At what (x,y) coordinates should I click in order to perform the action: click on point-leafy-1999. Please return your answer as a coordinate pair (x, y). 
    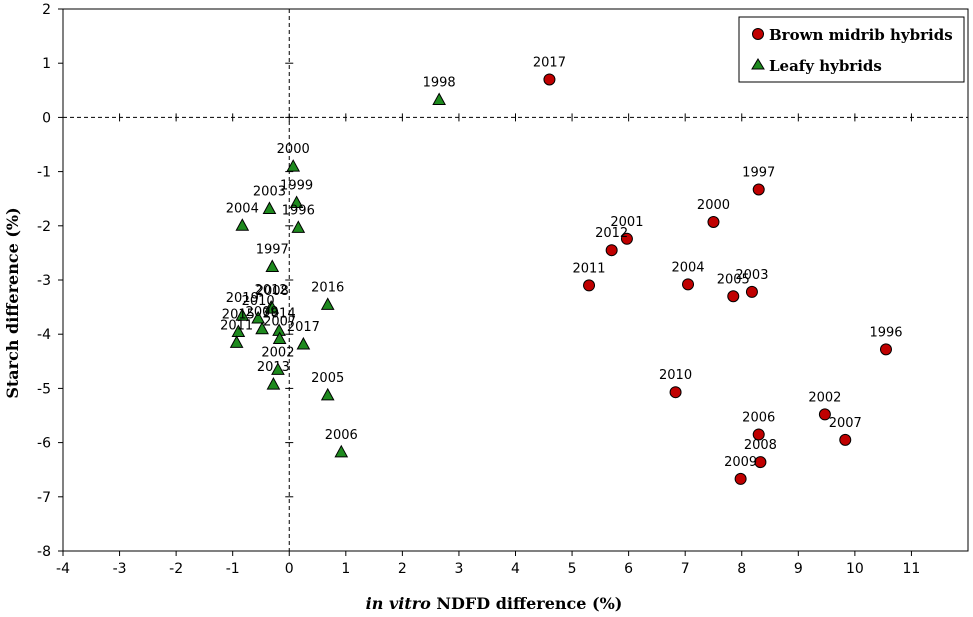
    Looking at the image, I should click on (296, 201).